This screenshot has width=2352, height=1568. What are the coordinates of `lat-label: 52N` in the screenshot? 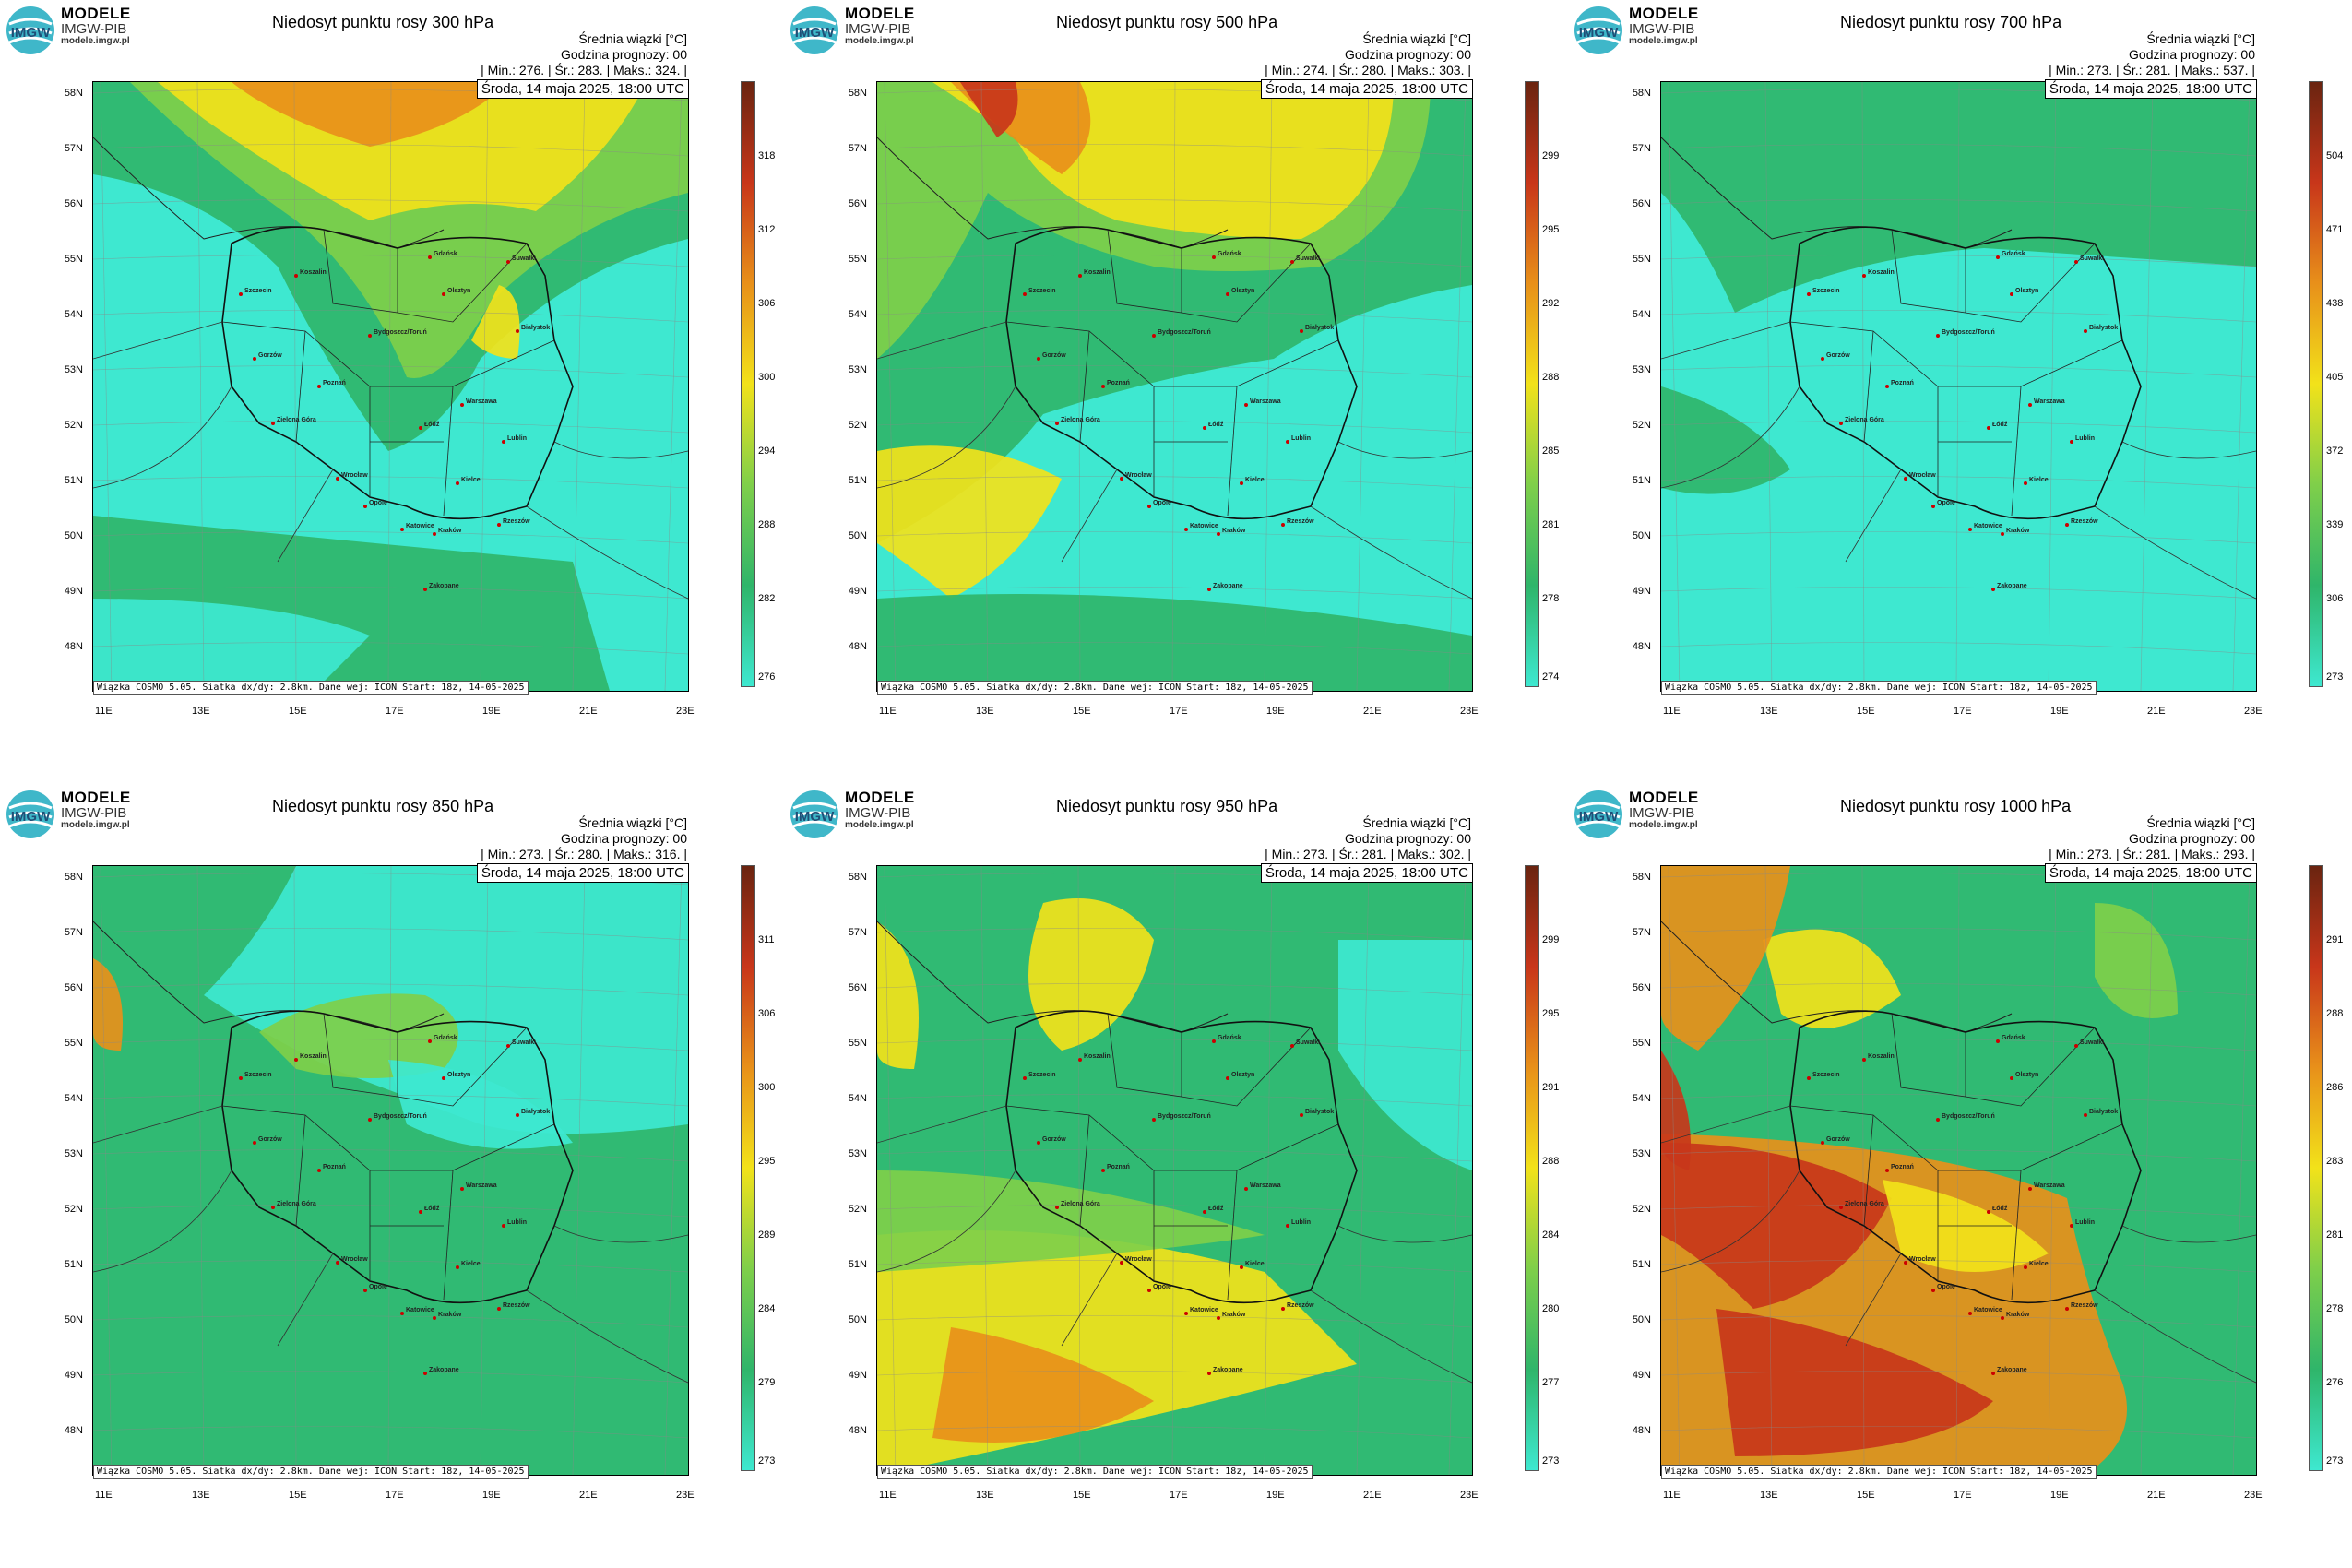 It's located at (857, 1209).